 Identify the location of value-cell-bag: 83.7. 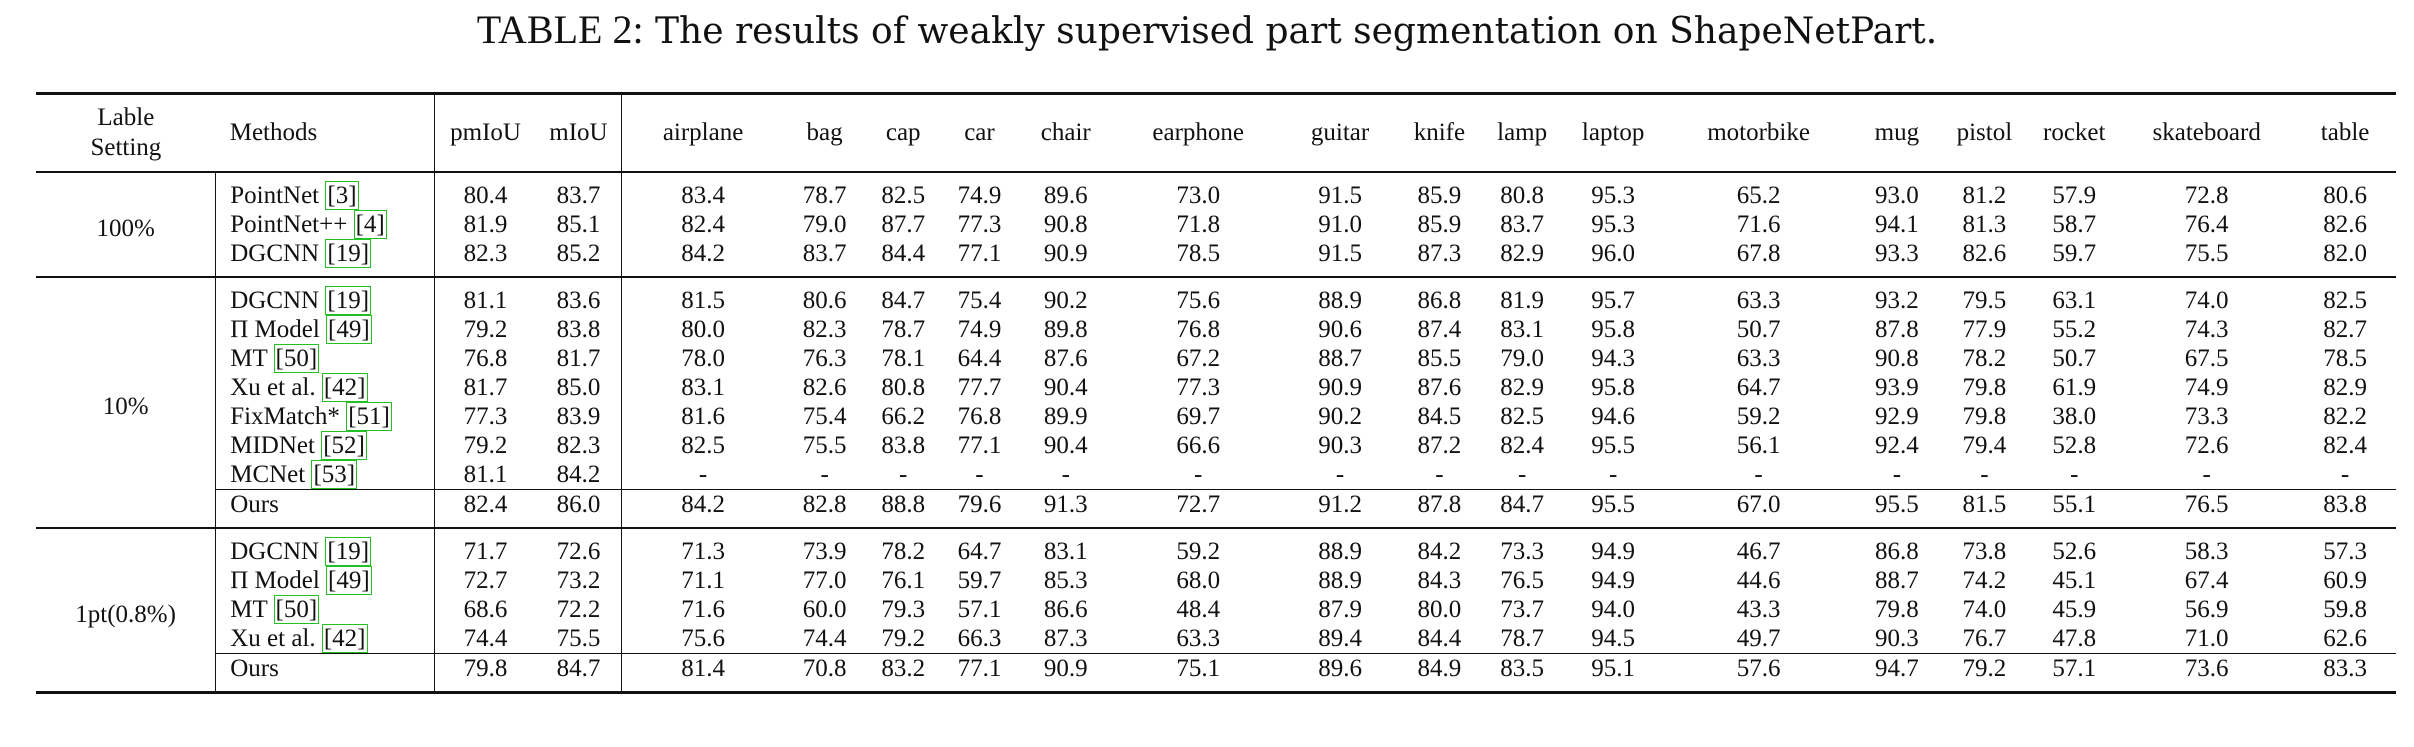
(824, 253).